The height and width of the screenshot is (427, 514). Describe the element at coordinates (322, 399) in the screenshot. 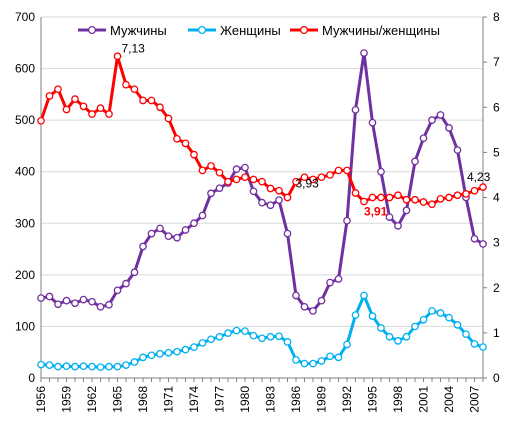

I see `x-tick-label: 1989` at that location.